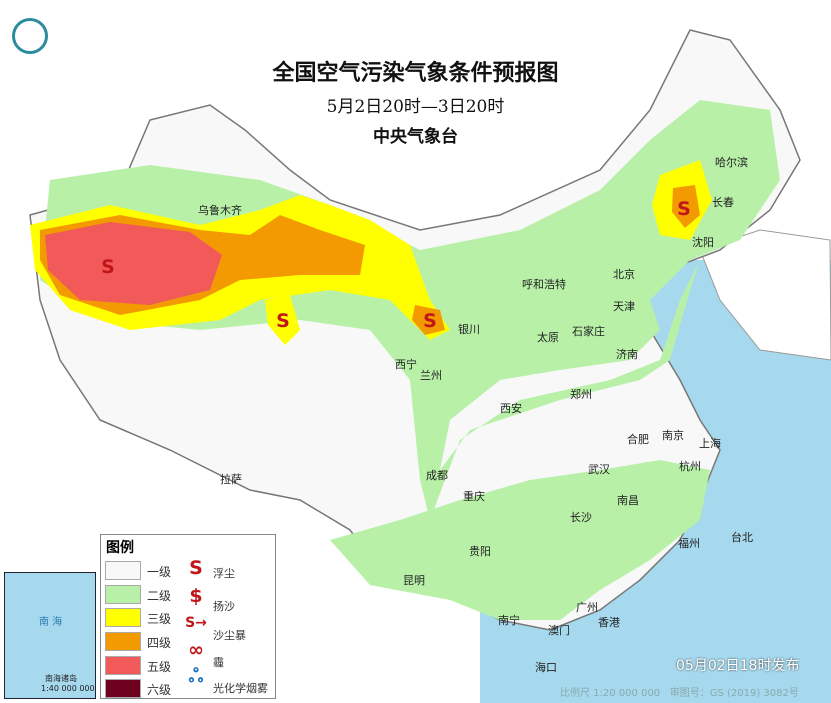  Describe the element at coordinates (627, 354) in the screenshot. I see `city-label: 济南` at that location.